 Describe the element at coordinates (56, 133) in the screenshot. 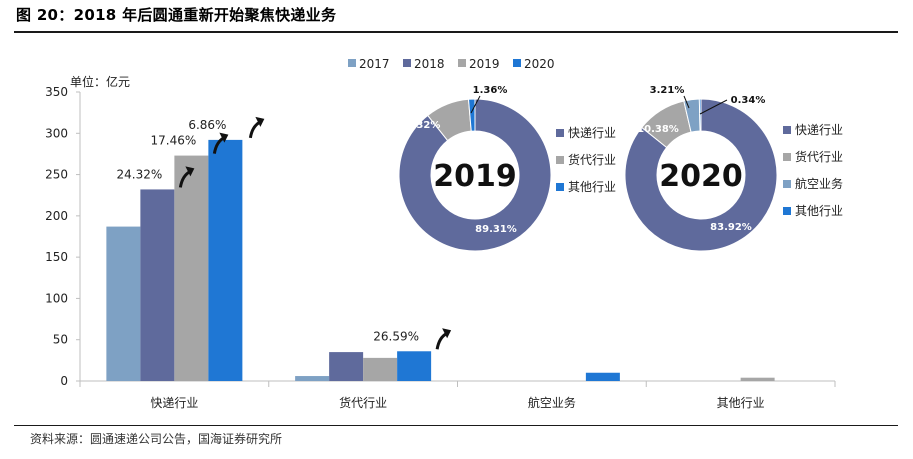

I see `y-tick-label: 300` at that location.